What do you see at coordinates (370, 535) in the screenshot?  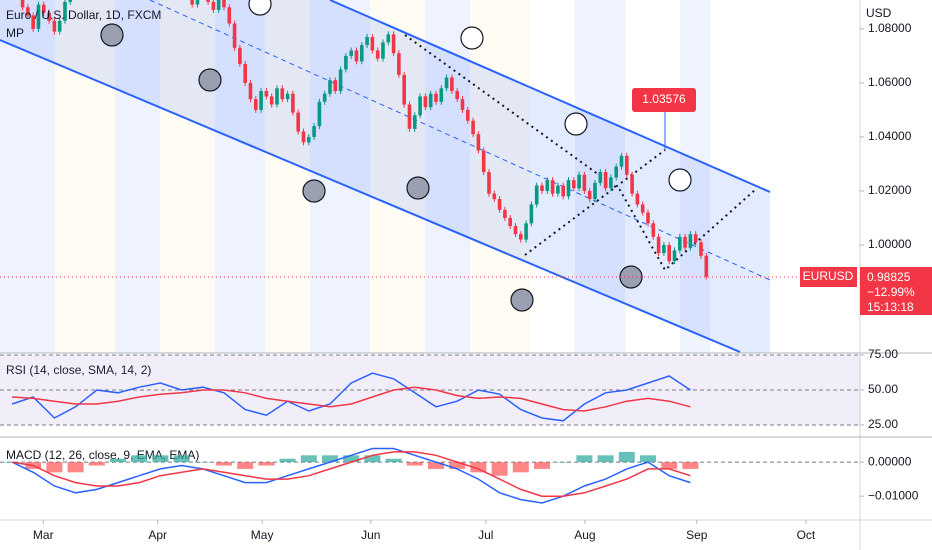 I see `x-tick-label: Jun` at bounding box center [370, 535].